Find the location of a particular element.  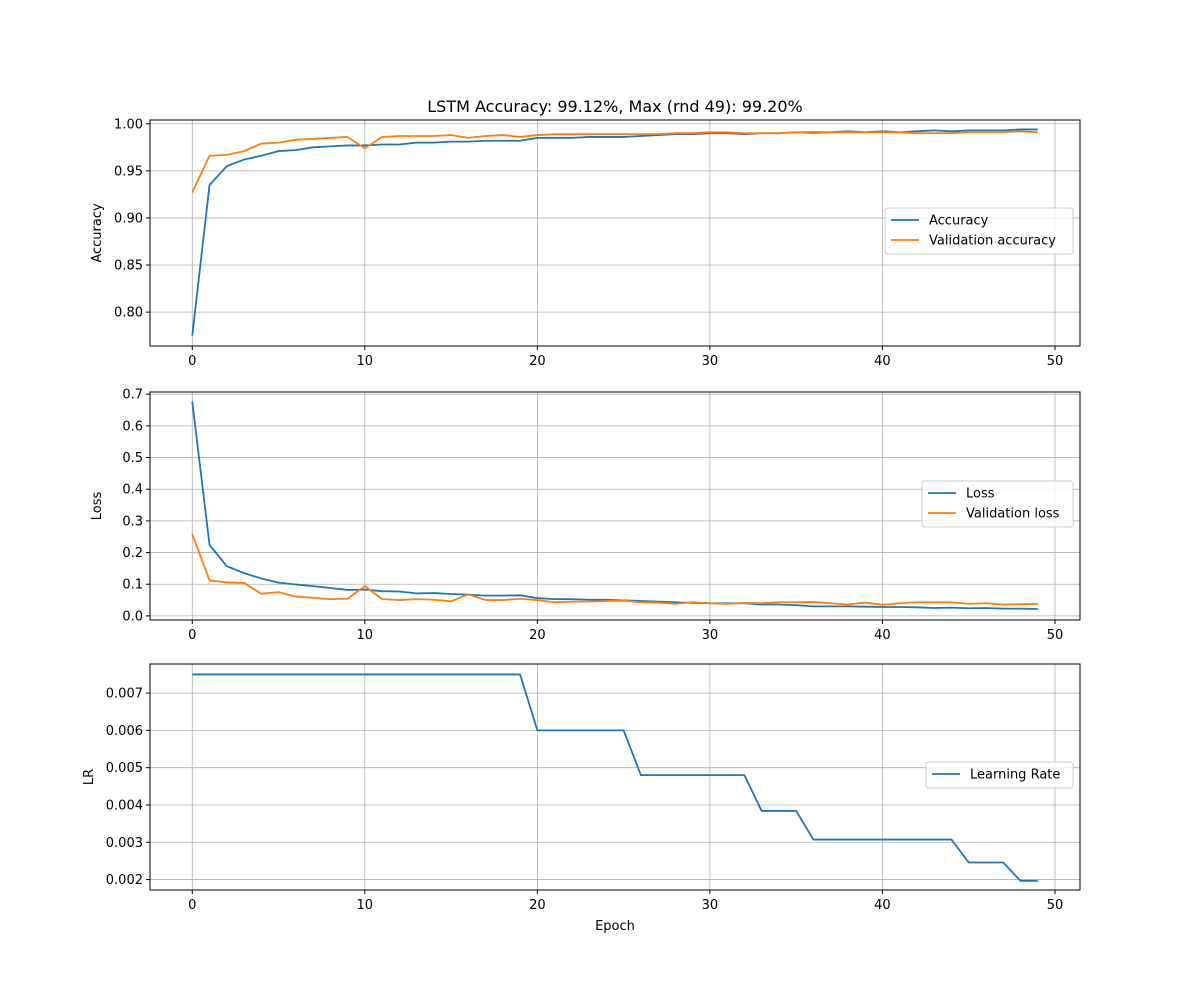

series-line-validation-loss is located at coordinates (614, 569).